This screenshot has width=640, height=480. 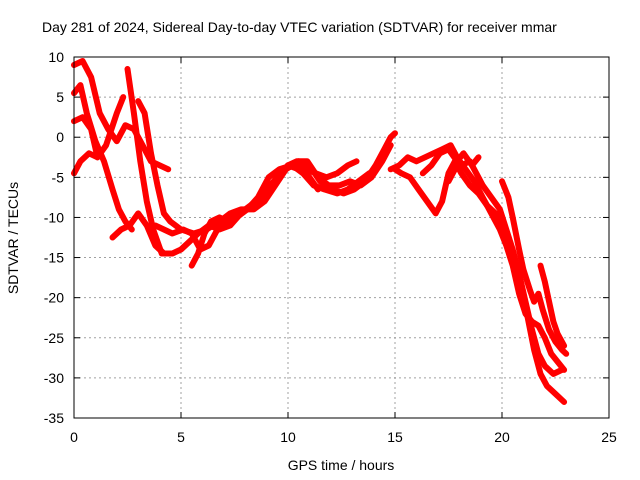 What do you see at coordinates (54, 258) in the screenshot?
I see `y-tick-label: -15` at bounding box center [54, 258].